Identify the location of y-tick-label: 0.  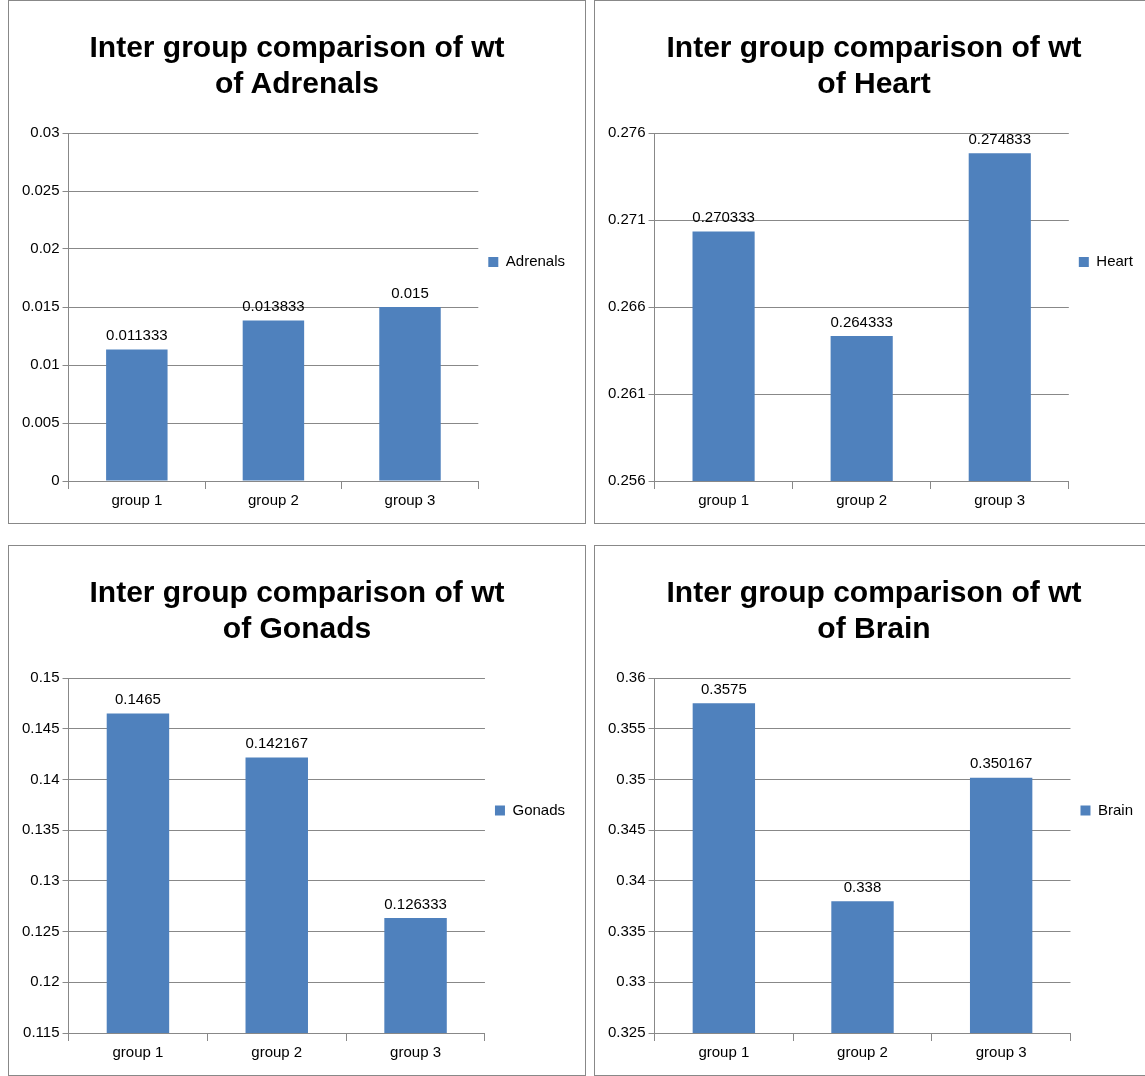
(55, 480).